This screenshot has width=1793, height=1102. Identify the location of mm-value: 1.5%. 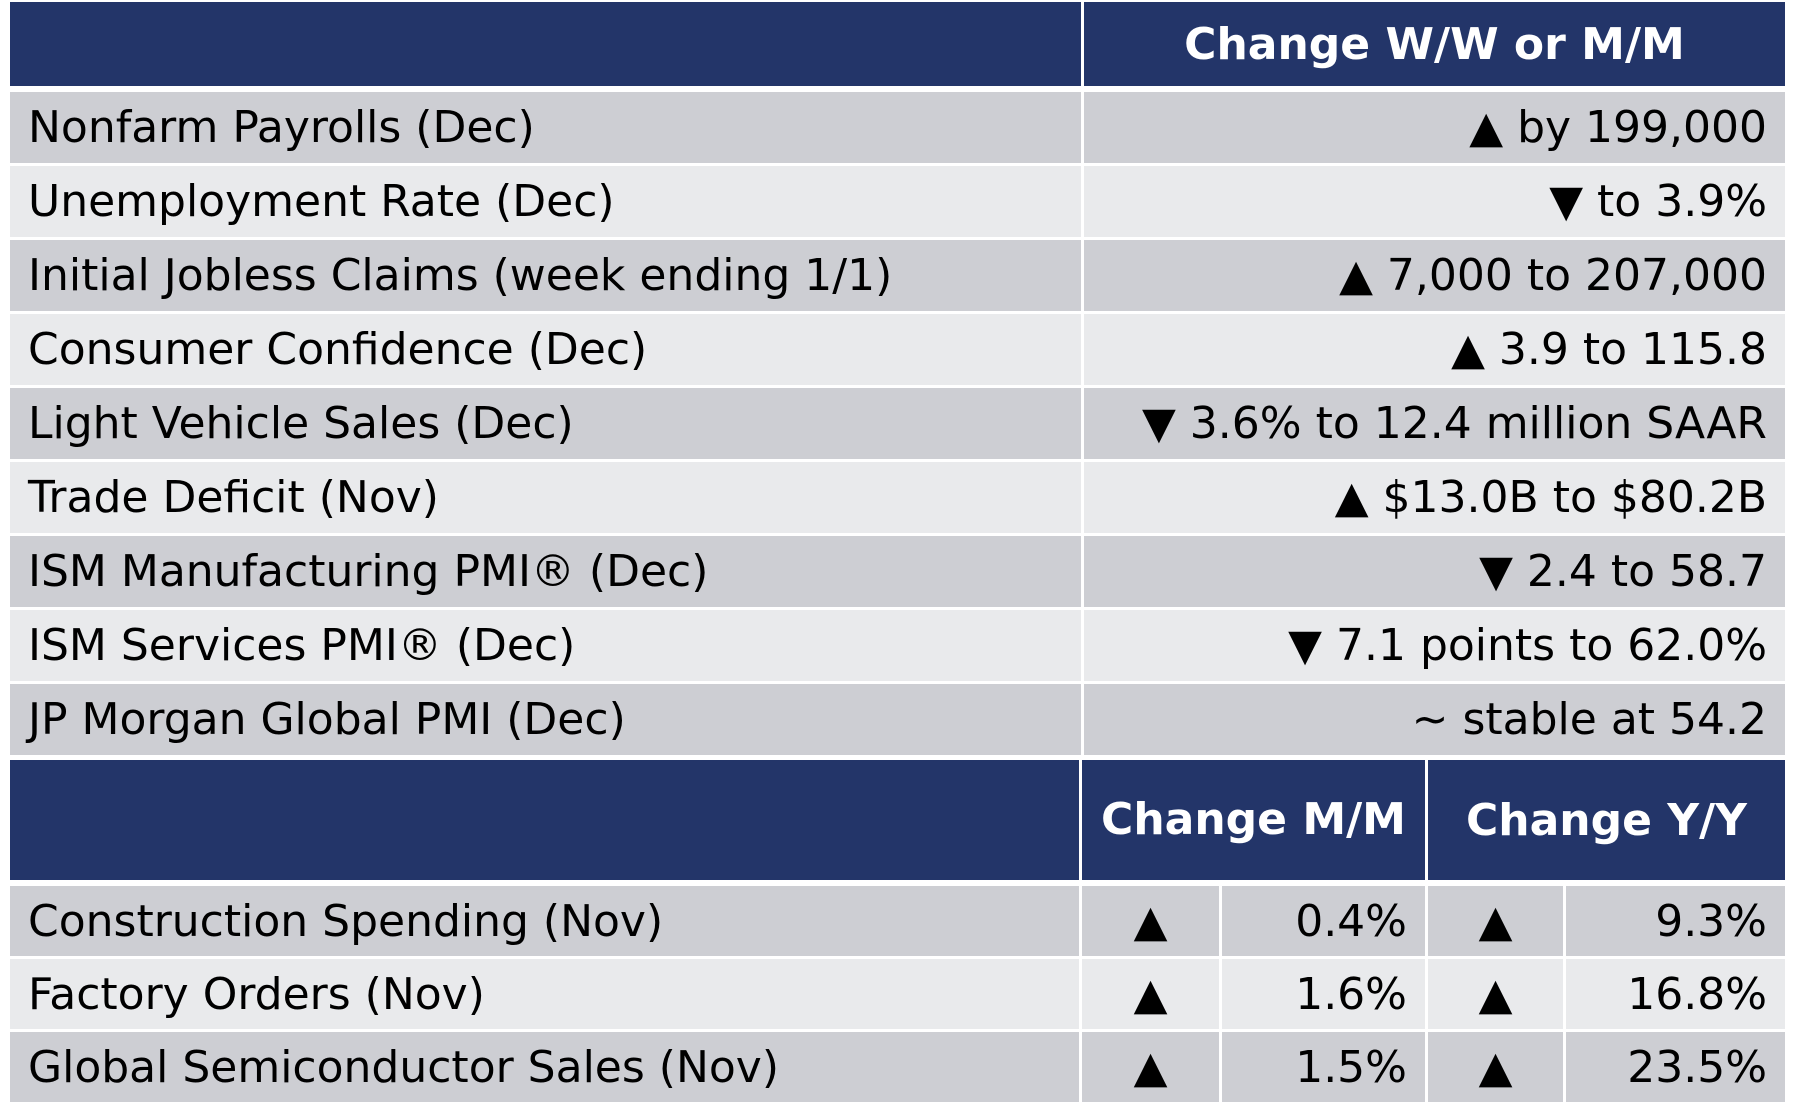
(1325, 1067).